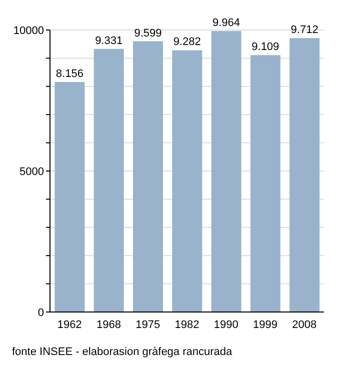 The width and height of the screenshot is (350, 373). What do you see at coordinates (265, 324) in the screenshot?
I see `x-tick-label: 1999` at bounding box center [265, 324].